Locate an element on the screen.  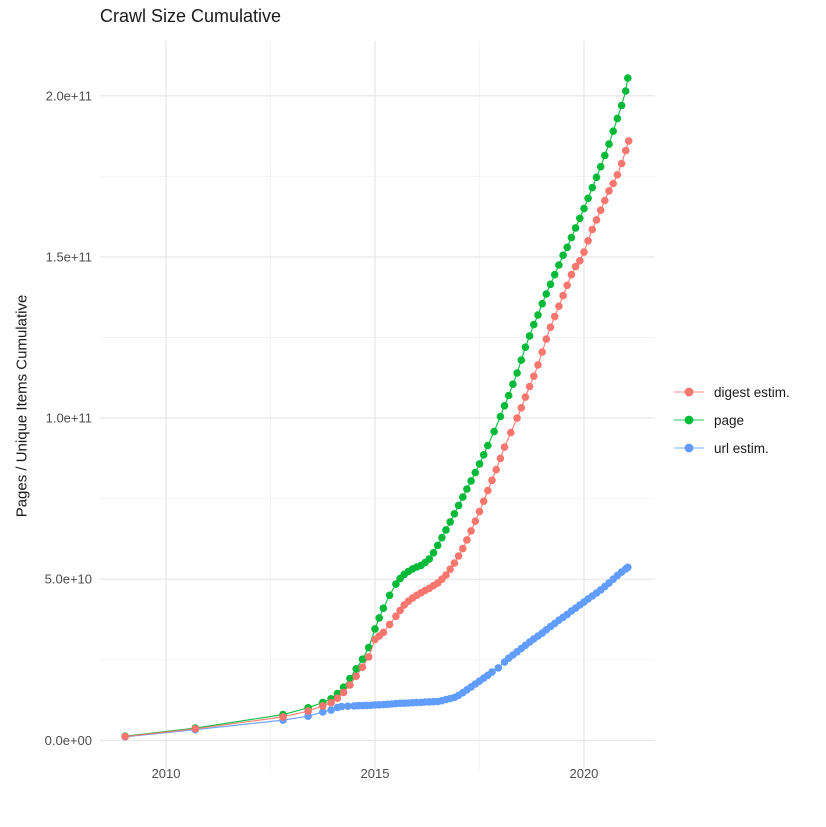
legend-key-digest-icon is located at coordinates (689, 392).